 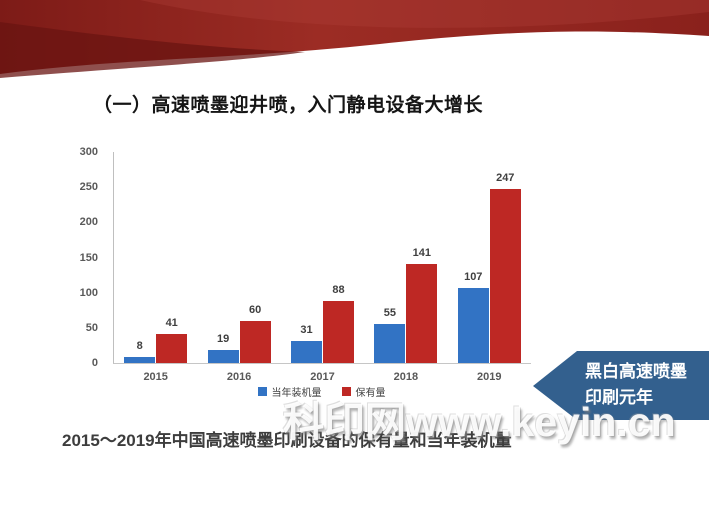 I want to click on callout-arrow-shape, so click(x=621, y=385).